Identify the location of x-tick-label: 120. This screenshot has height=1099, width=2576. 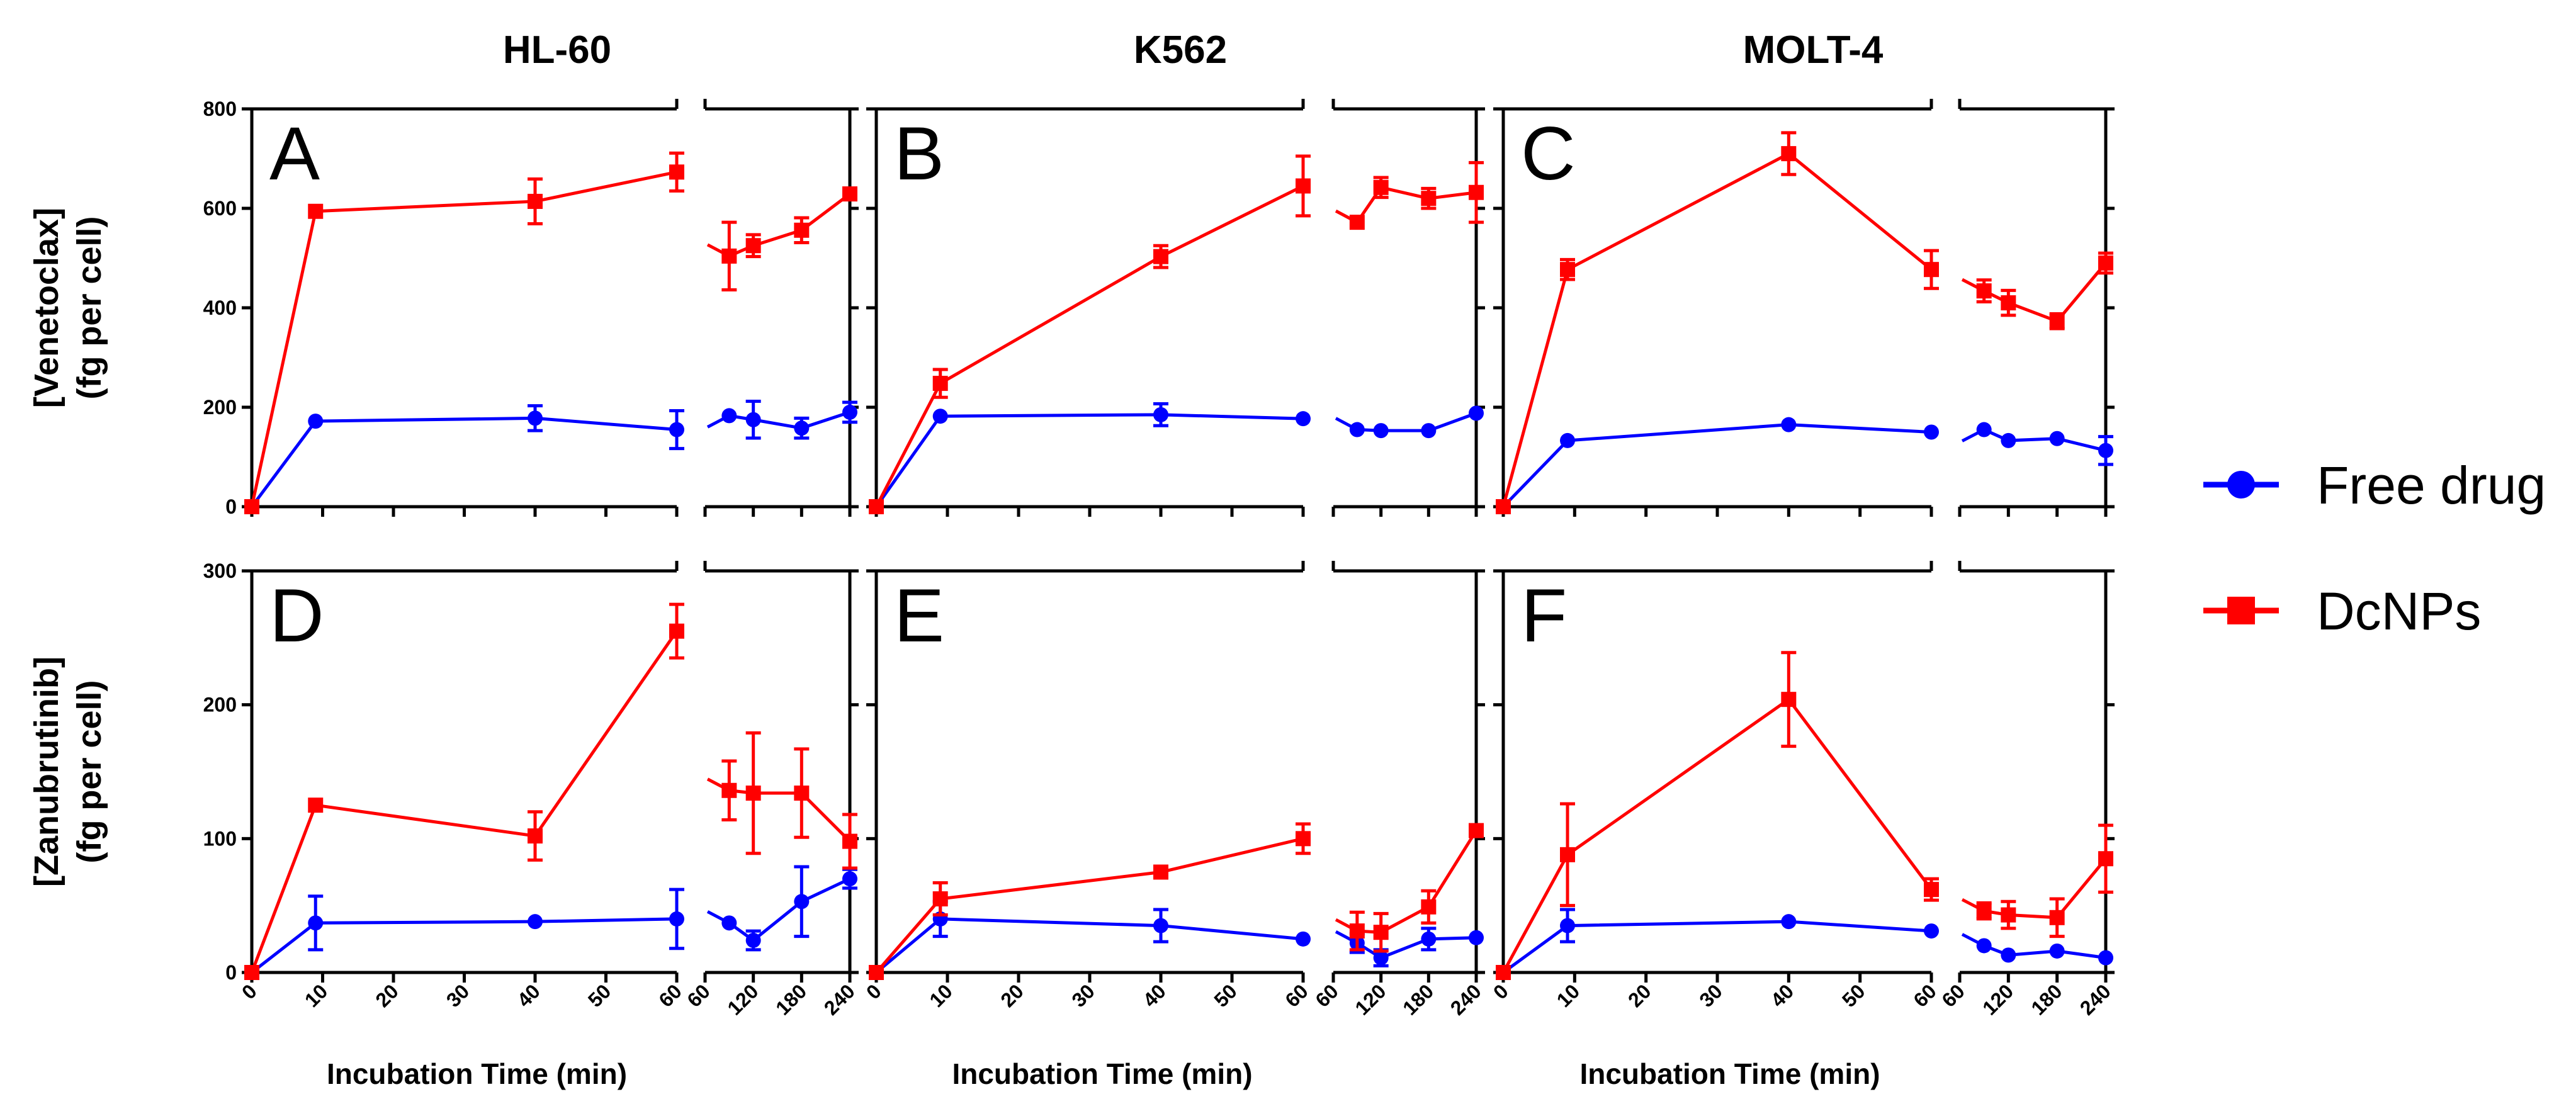
(1370, 999).